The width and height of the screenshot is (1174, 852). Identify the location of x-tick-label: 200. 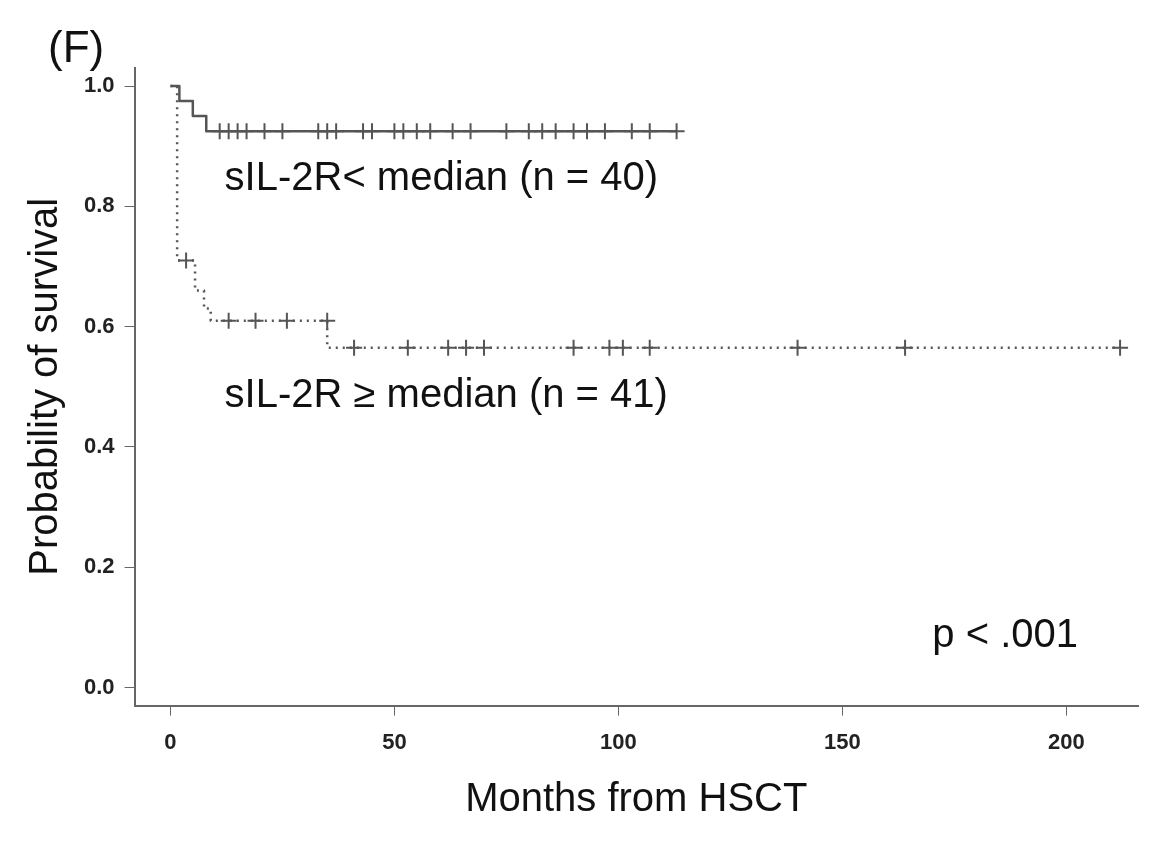
(1066, 741).